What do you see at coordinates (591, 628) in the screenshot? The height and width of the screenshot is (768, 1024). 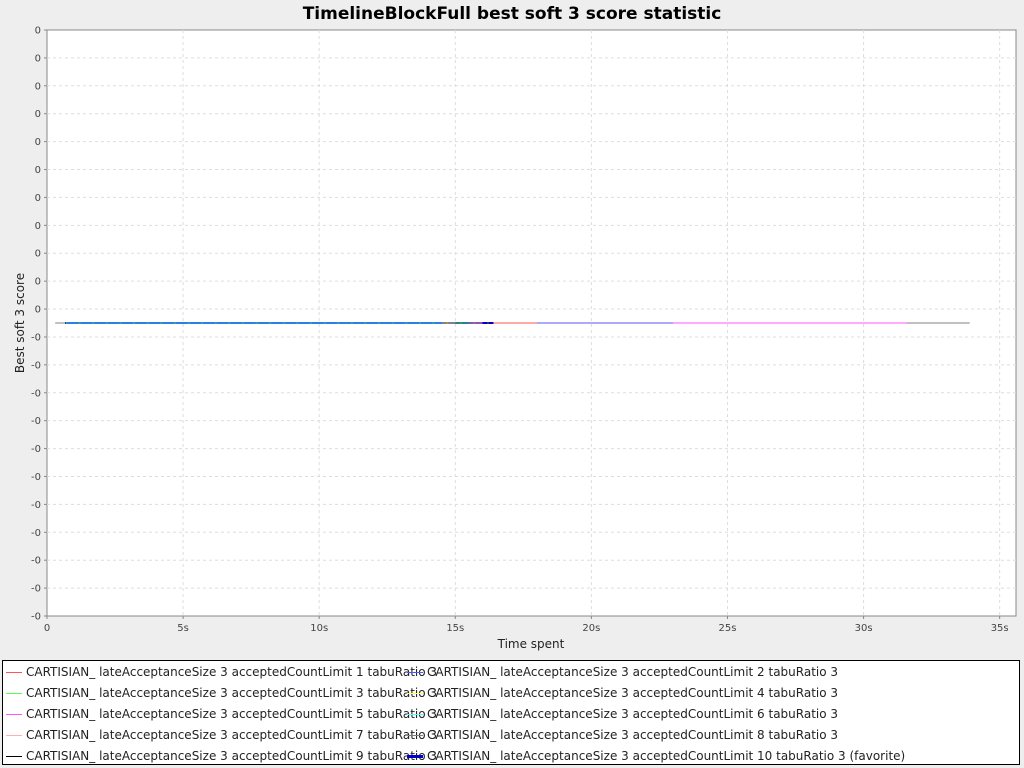 I see `x-tick-label: 20s` at bounding box center [591, 628].